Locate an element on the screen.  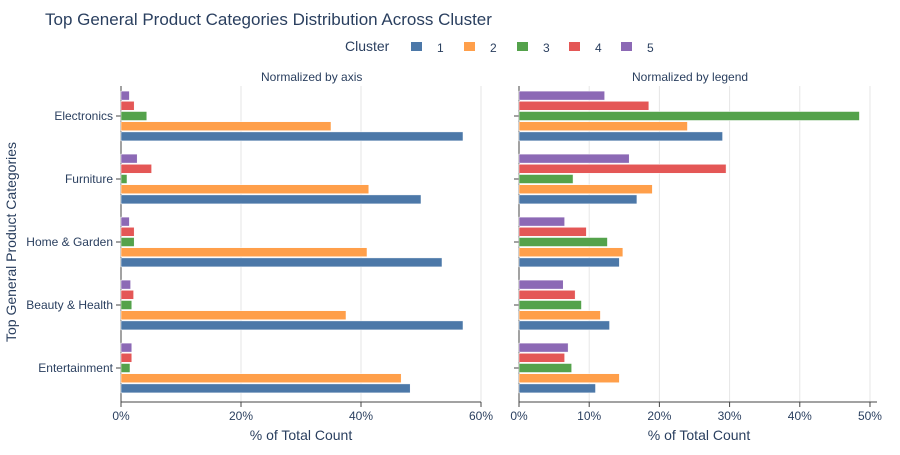
bar-panel-2-cluster-5-entertainment is located at coordinates (543, 347).